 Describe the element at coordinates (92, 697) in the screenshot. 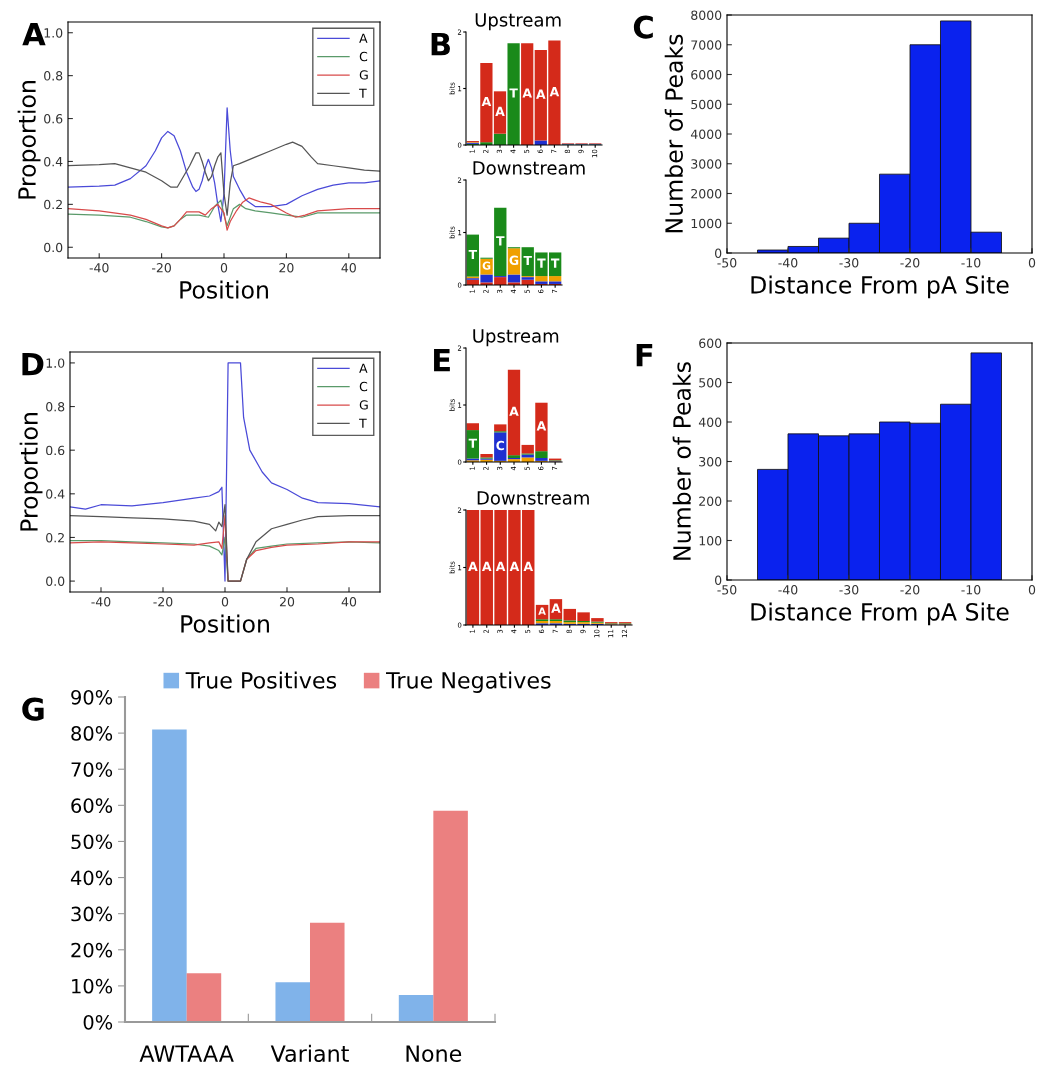

I see `y-tick-label: 90%` at that location.